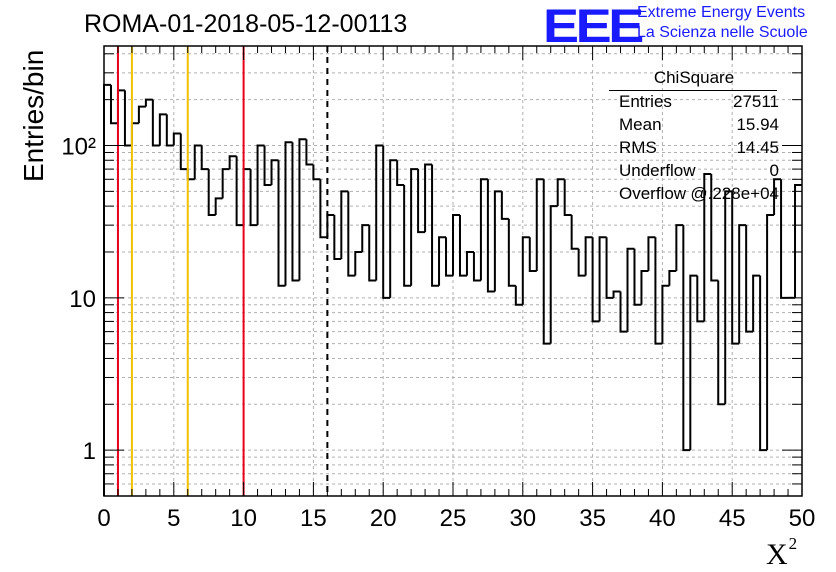 Image resolution: width=836 pixels, height=572 pixels. What do you see at coordinates (781, 553) in the screenshot?
I see `x-axis-label: X2` at bounding box center [781, 553].